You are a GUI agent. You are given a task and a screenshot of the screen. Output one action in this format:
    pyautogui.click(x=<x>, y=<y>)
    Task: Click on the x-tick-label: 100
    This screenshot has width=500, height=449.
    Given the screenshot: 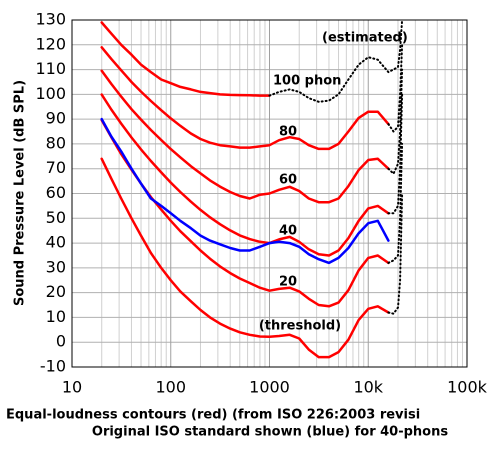 What is the action you would take?
    pyautogui.click(x=170, y=387)
    